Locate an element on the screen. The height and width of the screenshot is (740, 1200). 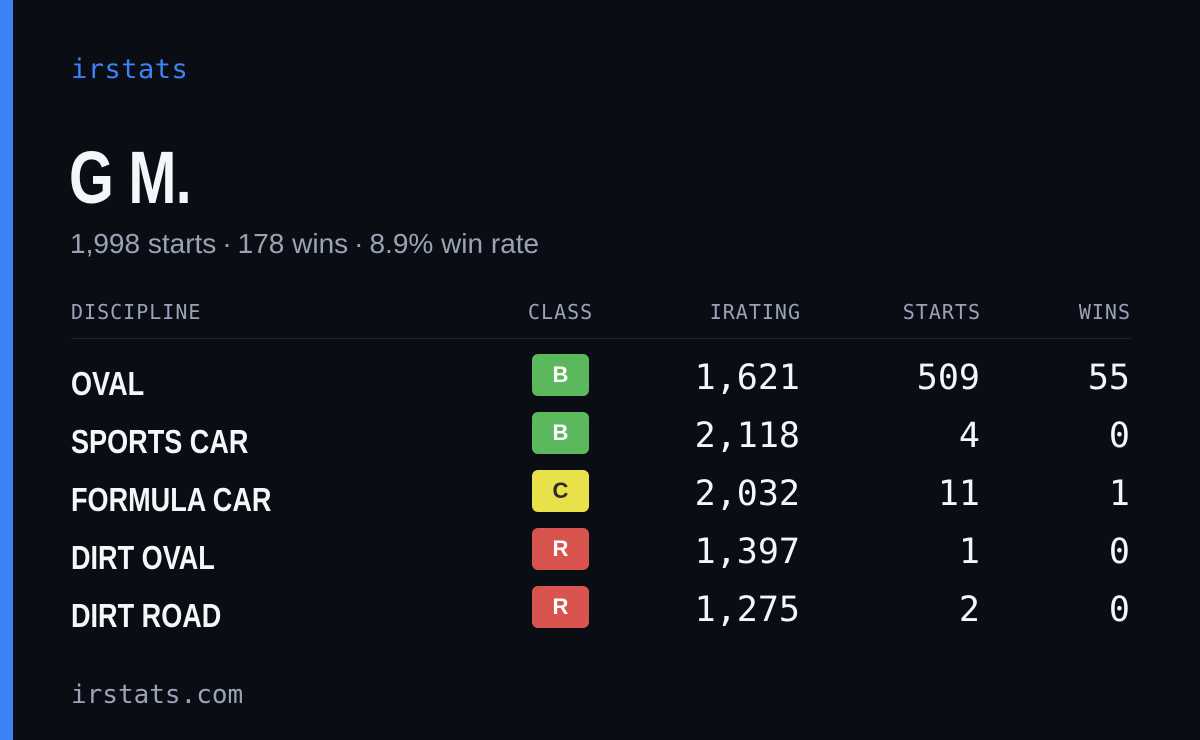
header-wins: WINS is located at coordinates (1104, 312).